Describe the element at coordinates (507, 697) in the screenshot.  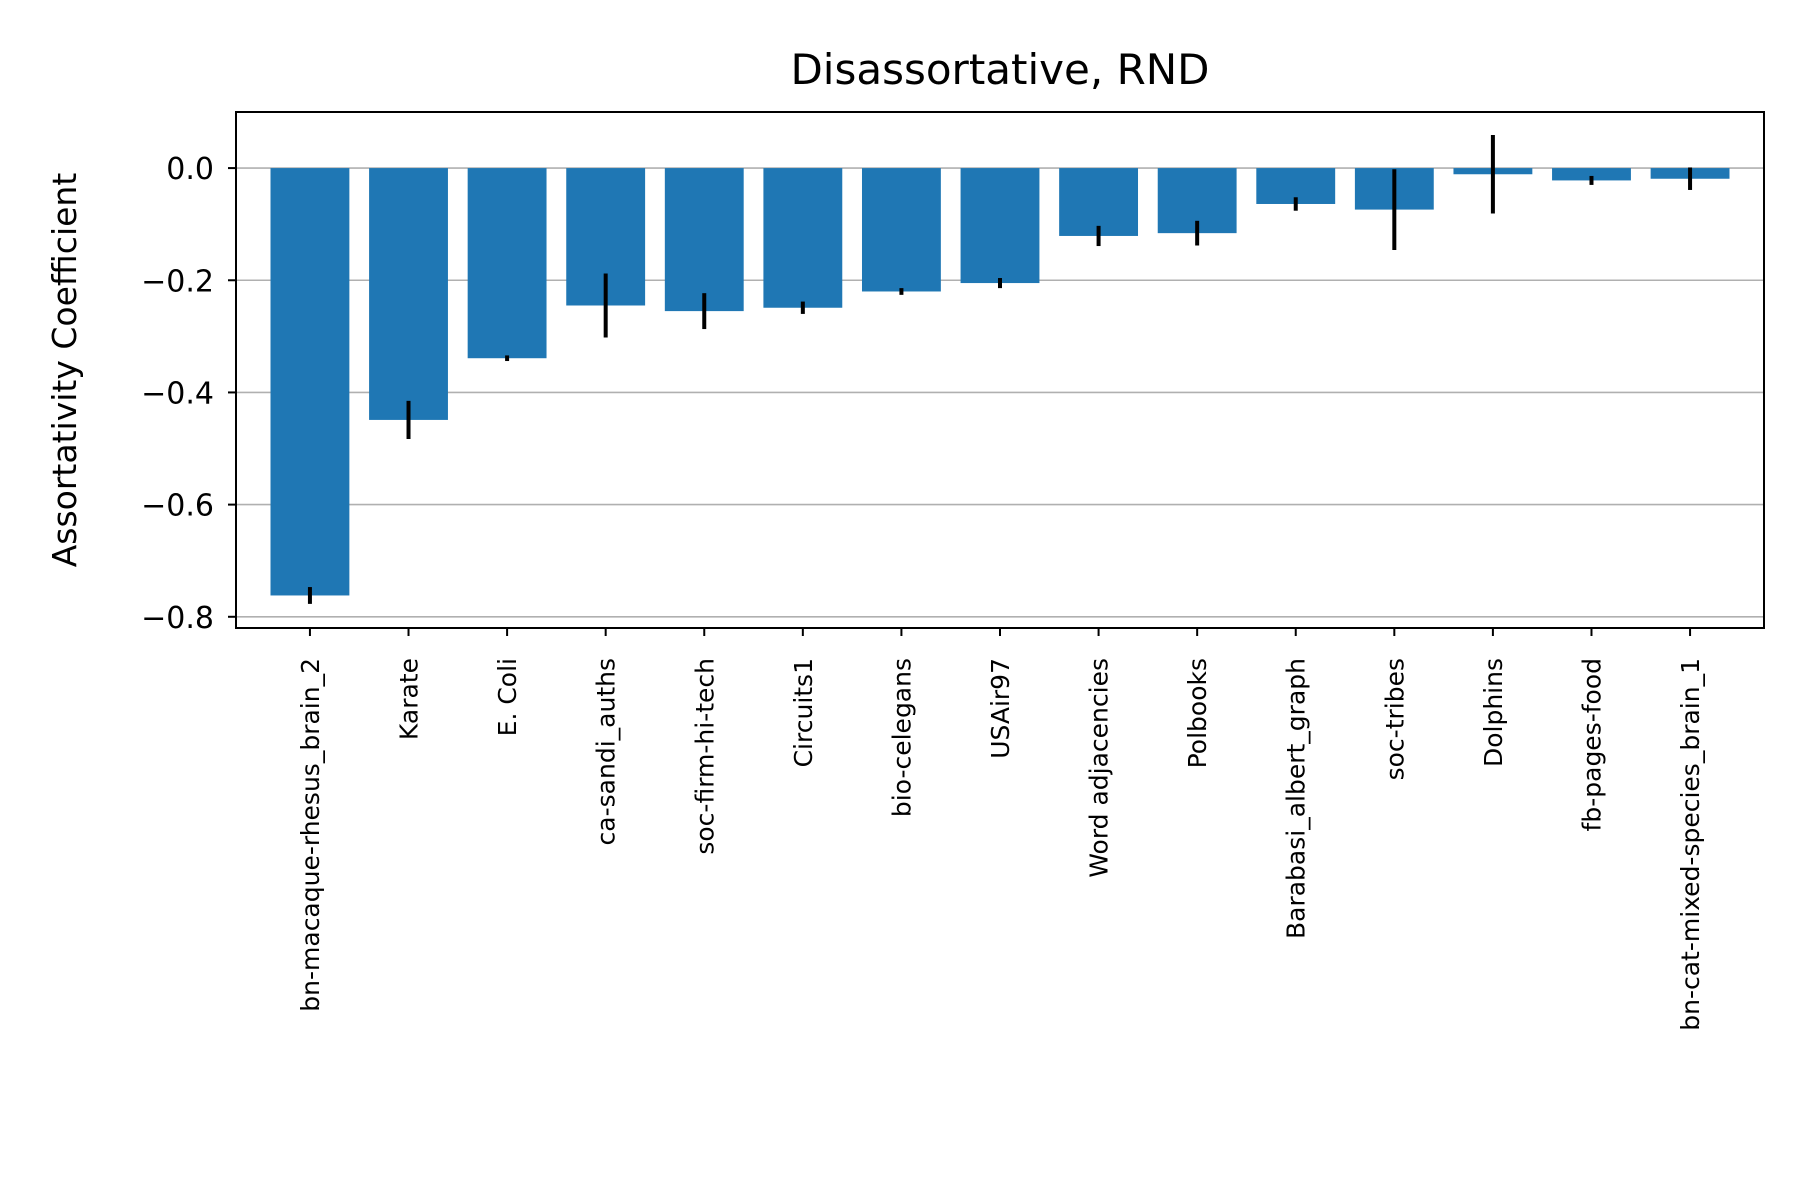
I see `x-tick-label: E. Coli` at that location.